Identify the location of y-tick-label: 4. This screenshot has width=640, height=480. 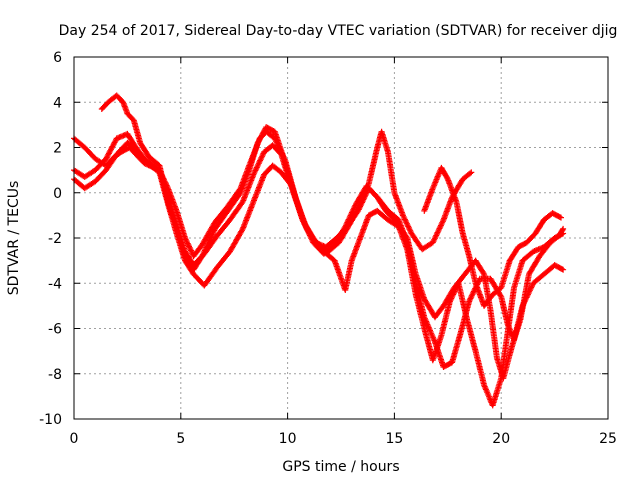
(57, 103).